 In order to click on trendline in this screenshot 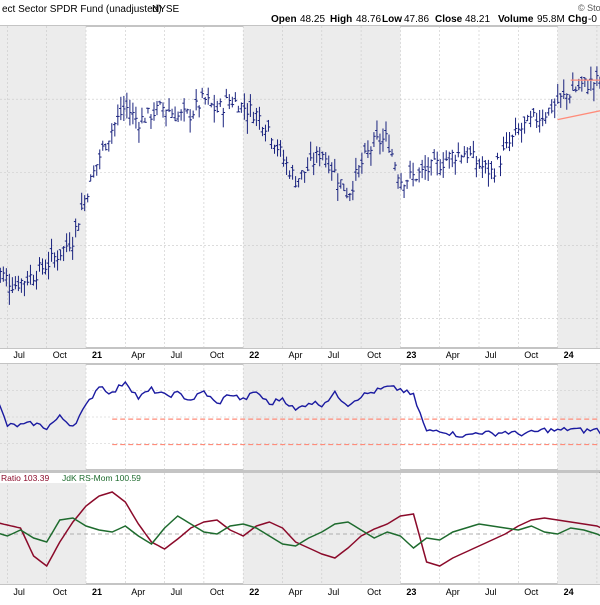, I will do `click(578, 115)`.